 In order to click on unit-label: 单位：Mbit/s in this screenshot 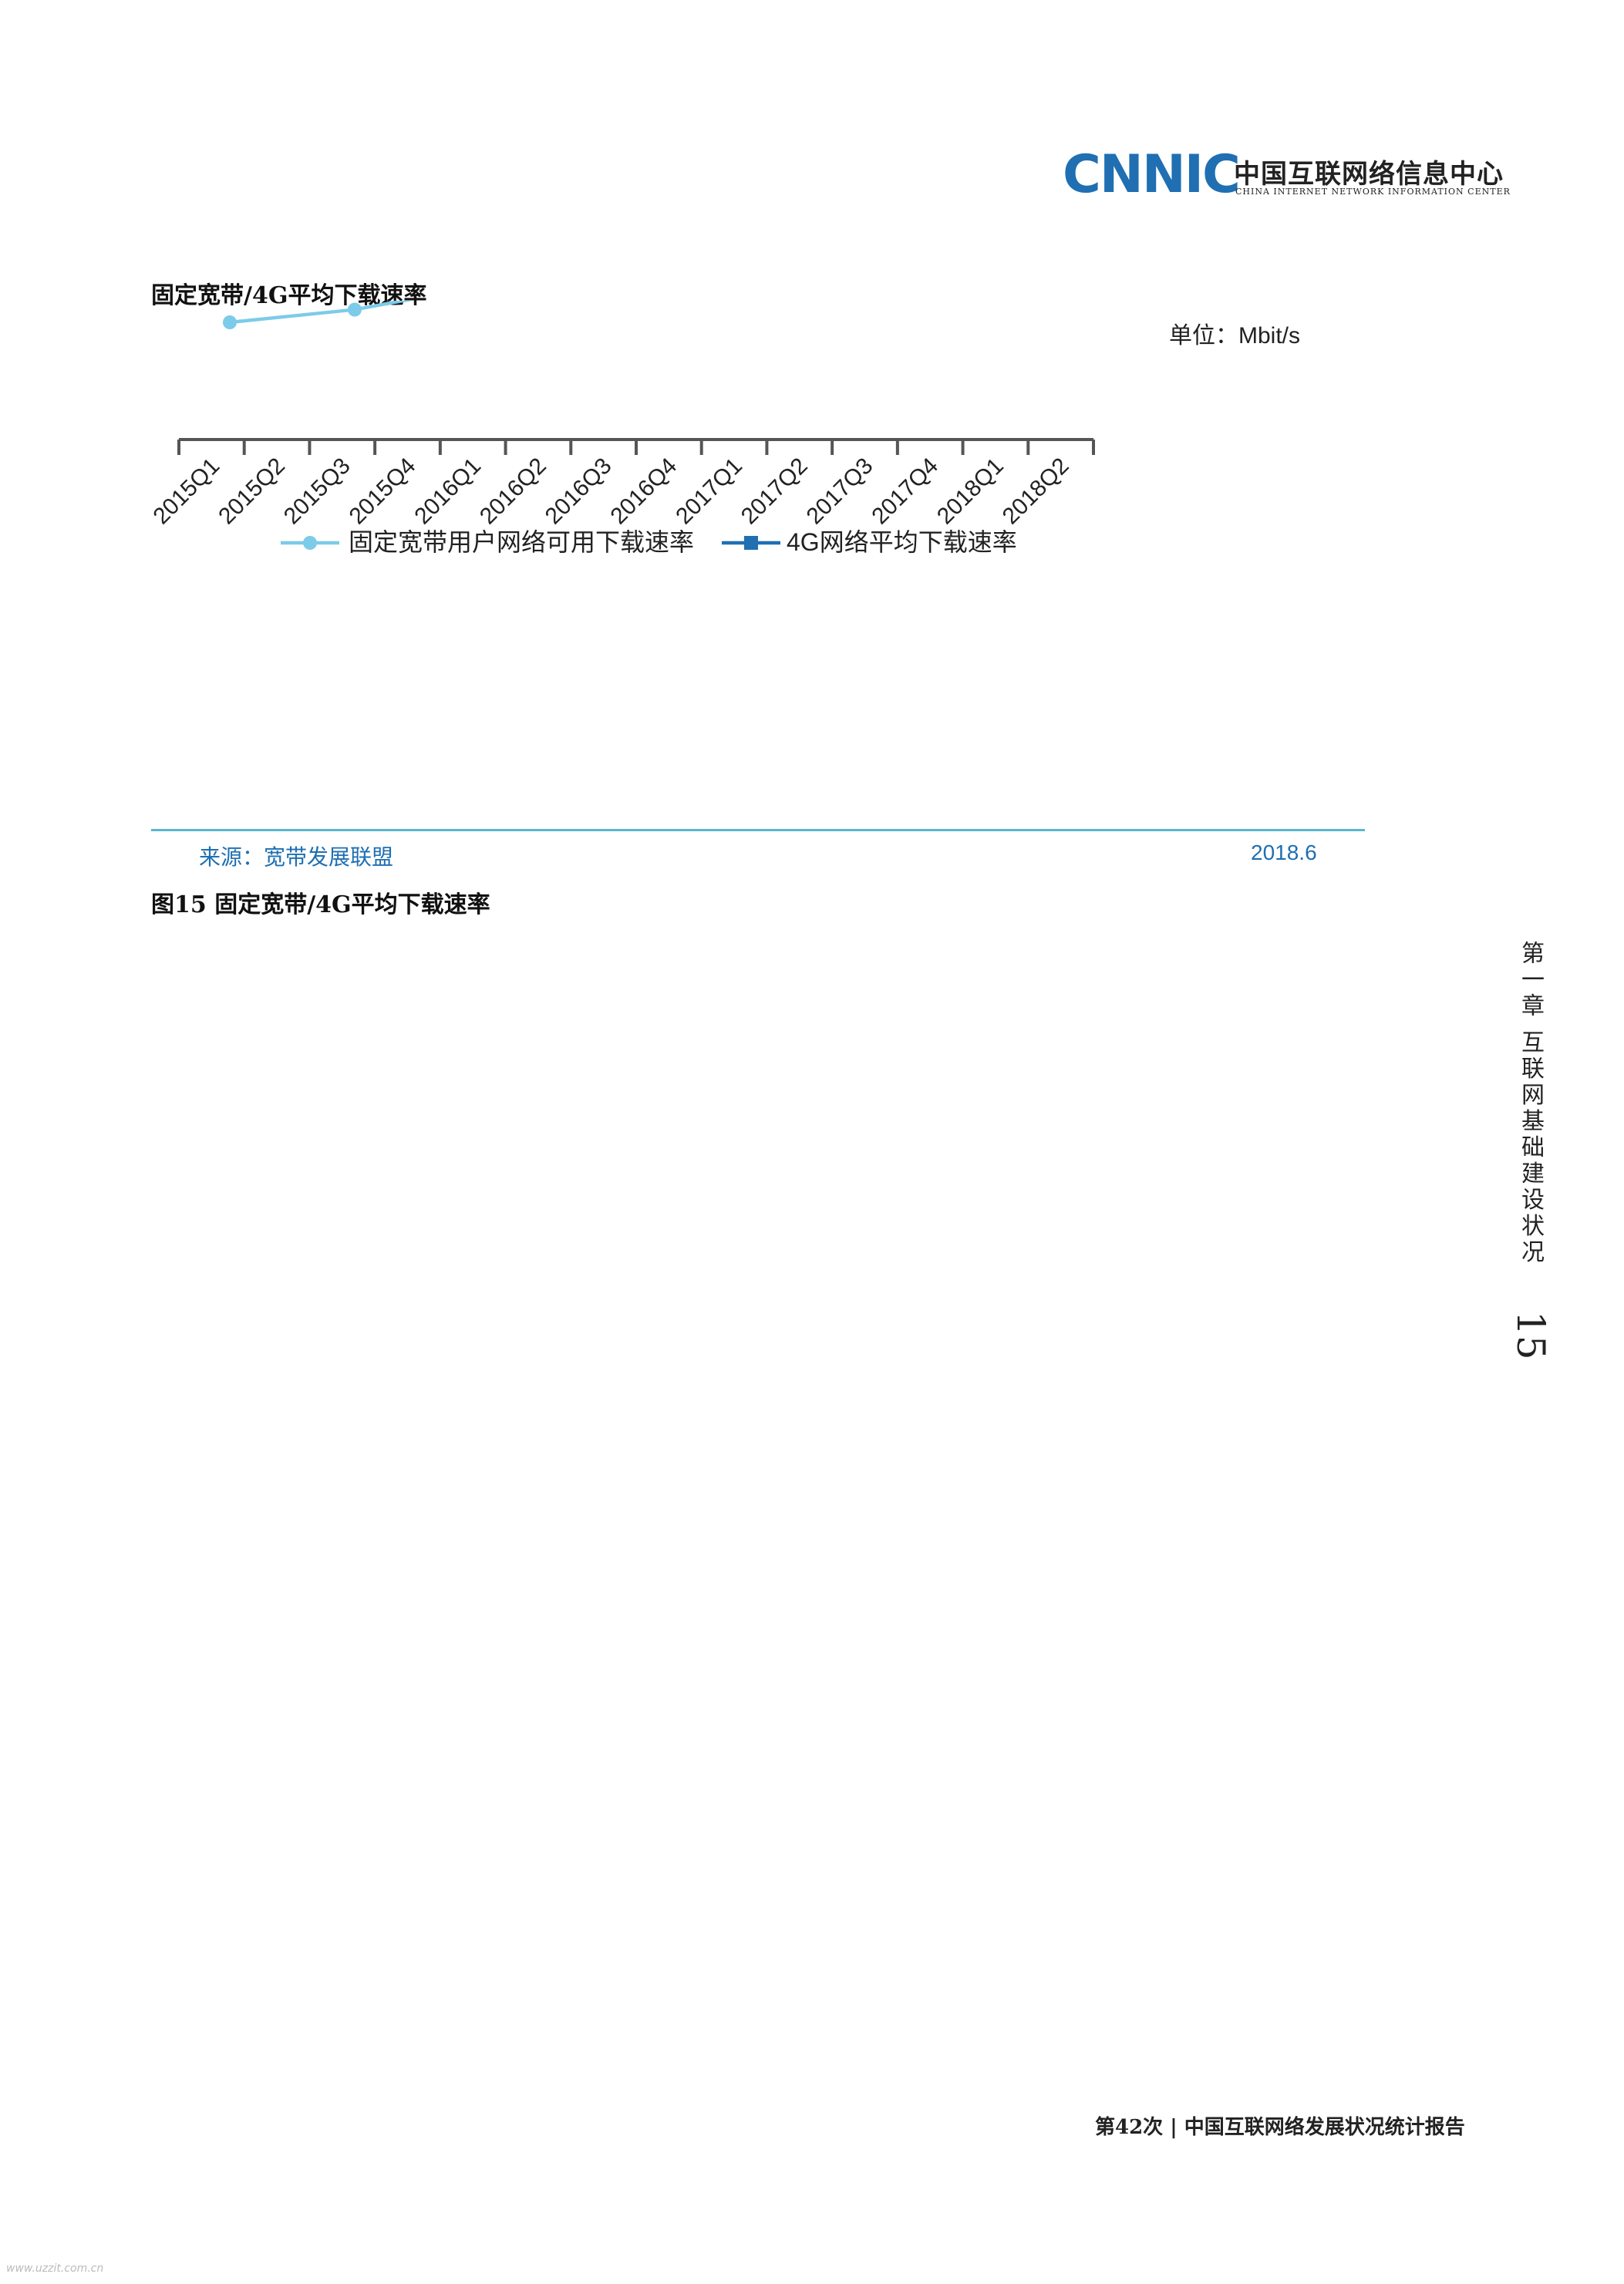, I will do `click(1235, 336)`.